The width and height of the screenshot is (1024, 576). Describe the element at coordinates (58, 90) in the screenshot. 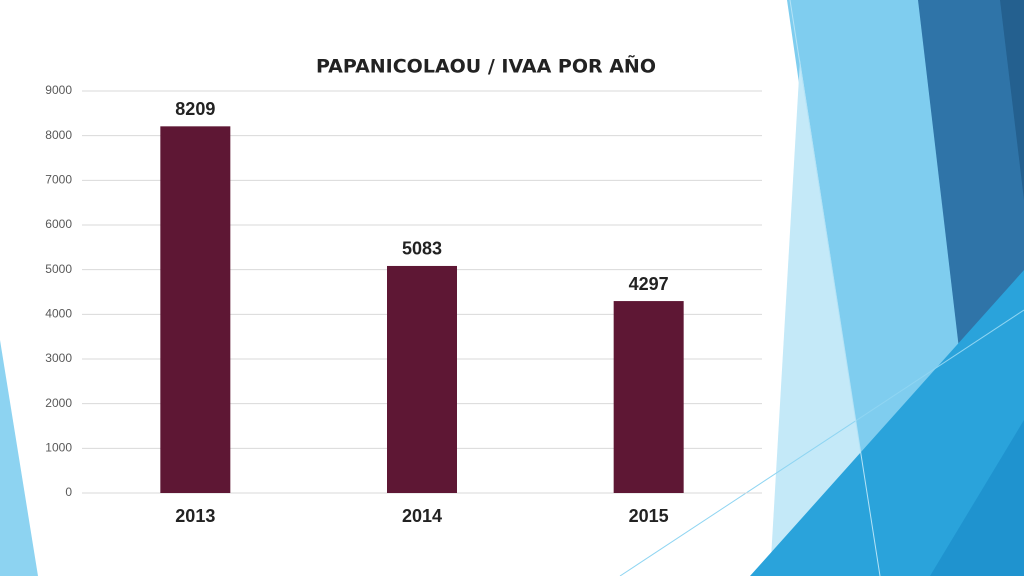

I see `y-tick-label: 9000` at that location.